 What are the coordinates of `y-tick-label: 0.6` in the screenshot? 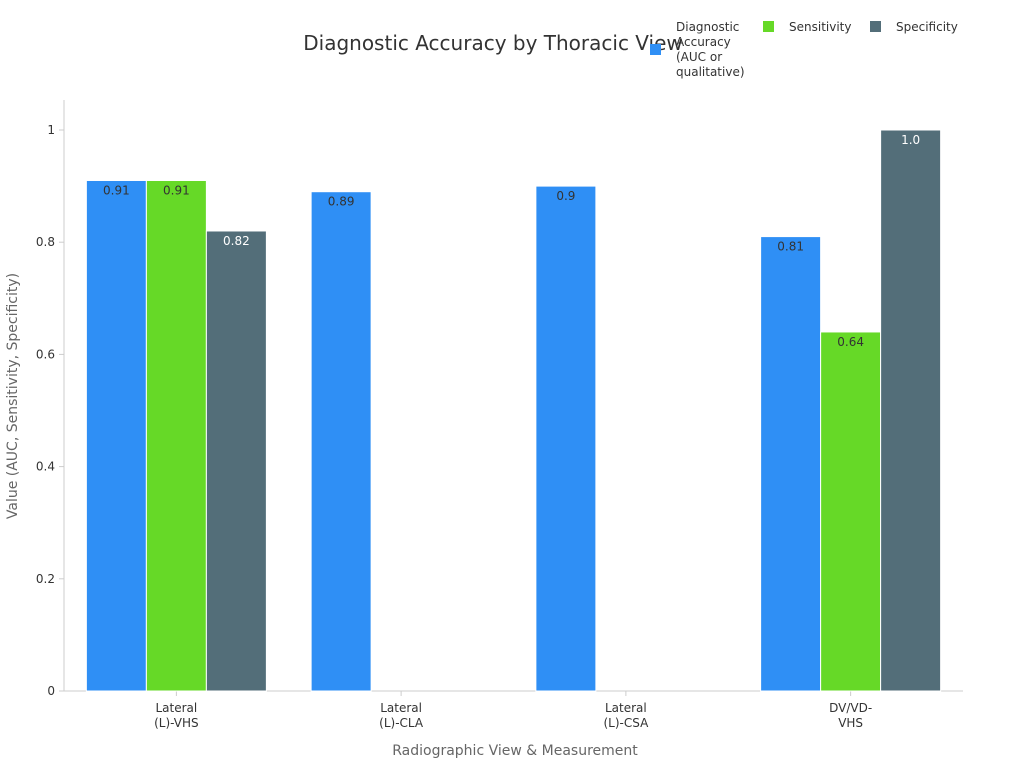 It's located at (45, 354).